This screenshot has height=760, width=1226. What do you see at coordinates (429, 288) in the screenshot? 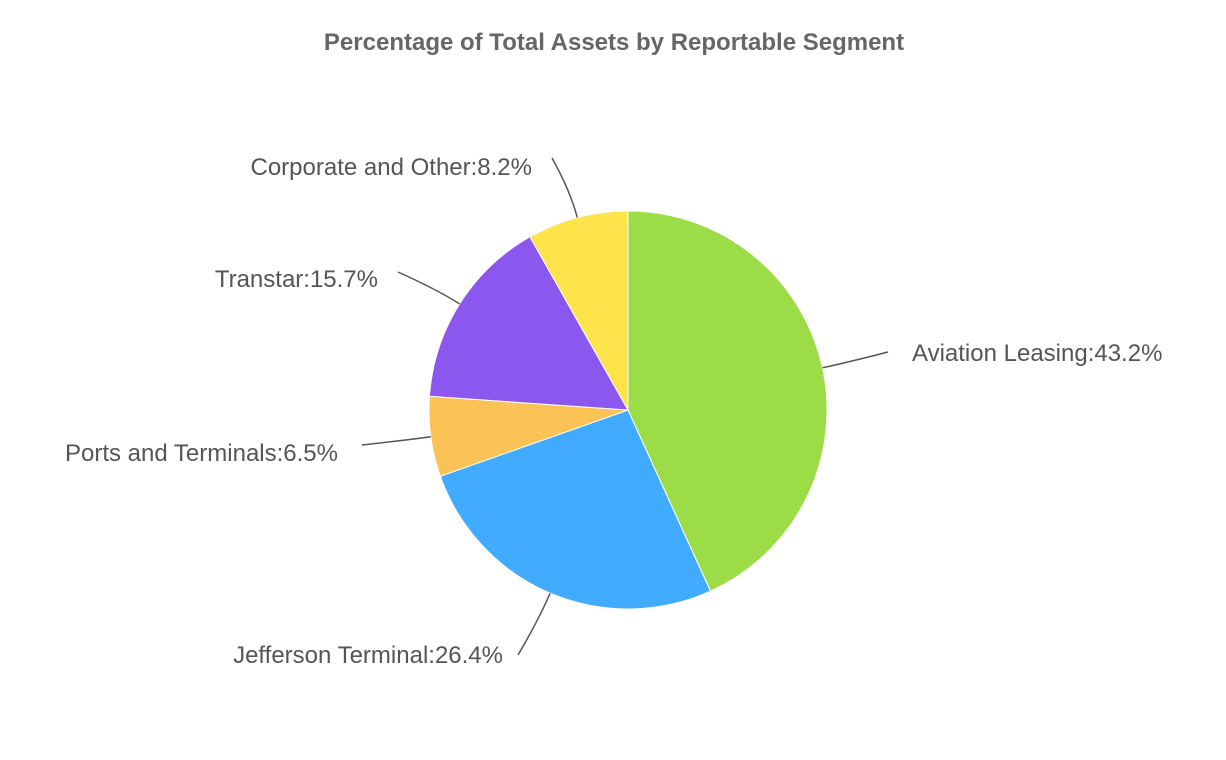
I see `leader-line-transtar` at bounding box center [429, 288].